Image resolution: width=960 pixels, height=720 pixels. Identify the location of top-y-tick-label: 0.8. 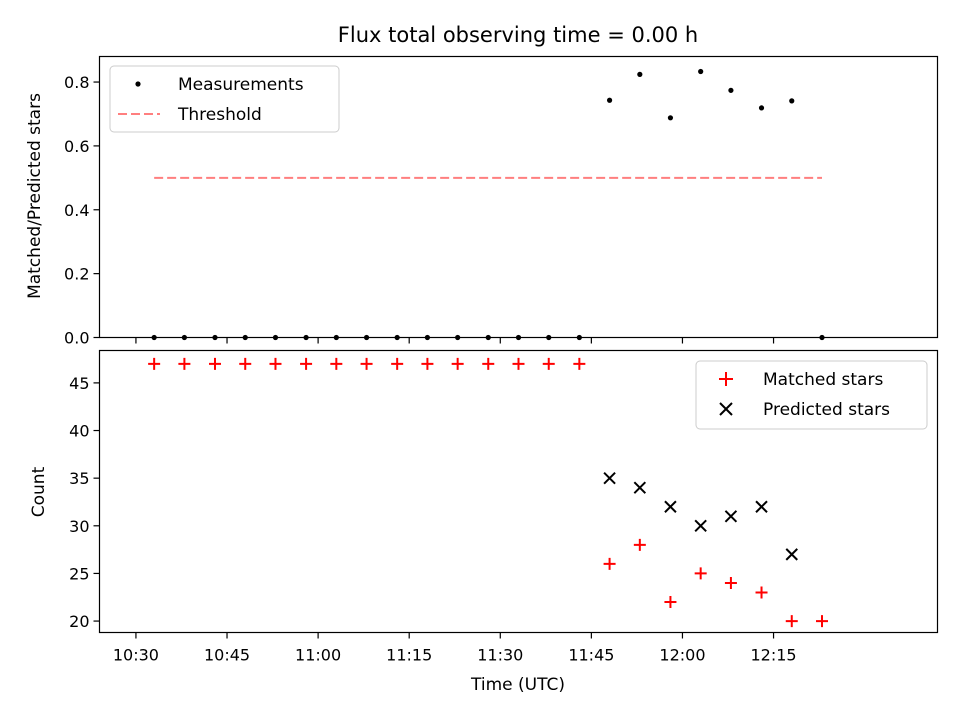
(76, 82).